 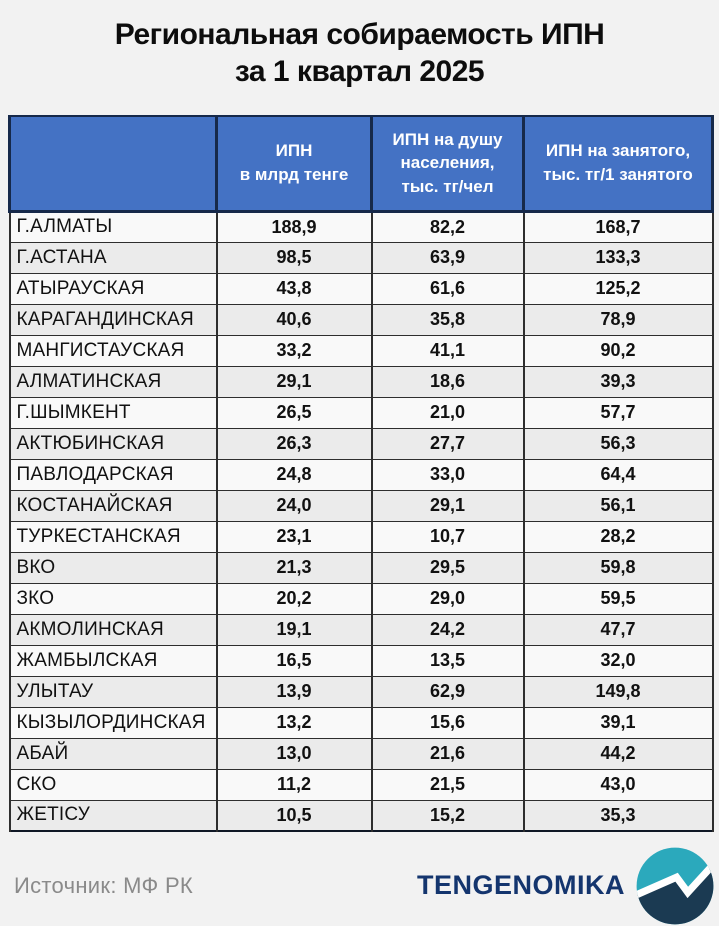 I want to click on value-cell: 15,6, so click(x=447, y=722).